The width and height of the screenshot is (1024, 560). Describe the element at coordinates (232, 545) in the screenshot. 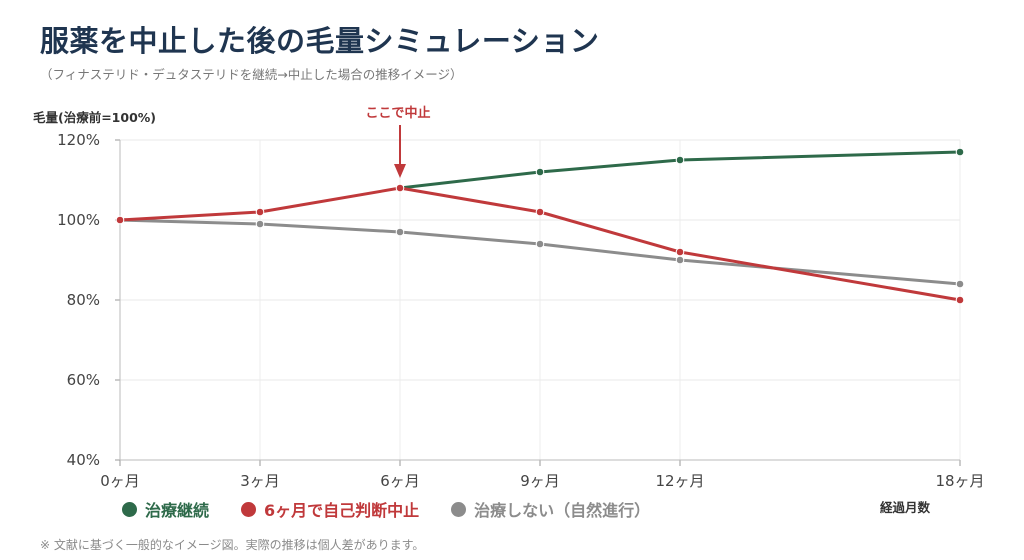

I see `footnote: ※ 文献に基づく一般的なイメージ図。実際の推移は個人差があります。` at that location.